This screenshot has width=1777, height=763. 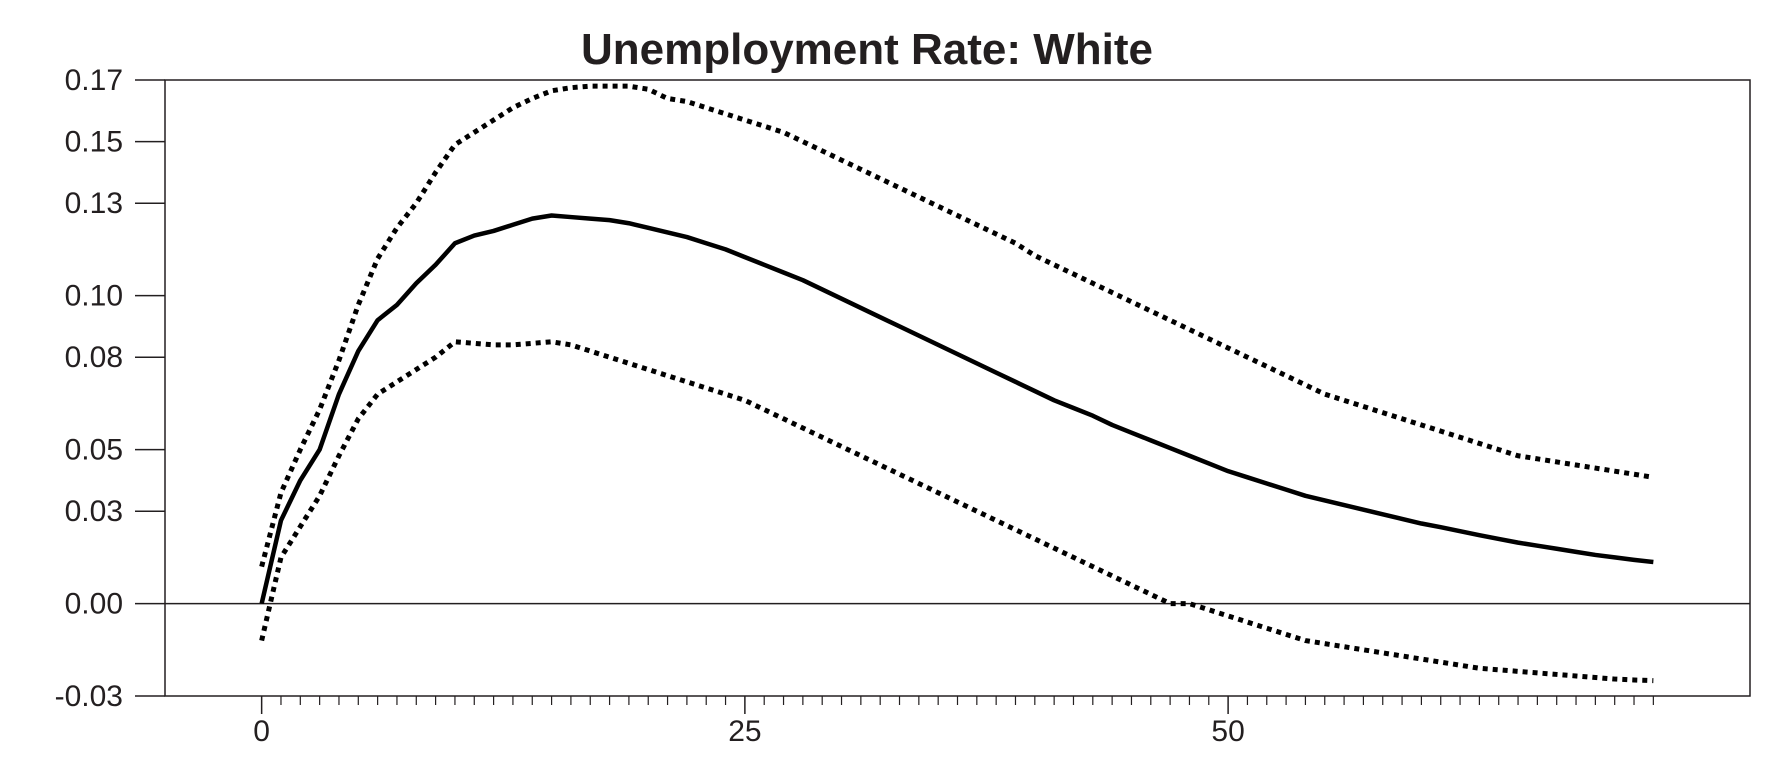 What do you see at coordinates (110, 388) in the screenshot?
I see `y-axis: -0.03 0.00 0.03 0.05 0.08 0.10 0.13 0.15 0.17` at bounding box center [110, 388].